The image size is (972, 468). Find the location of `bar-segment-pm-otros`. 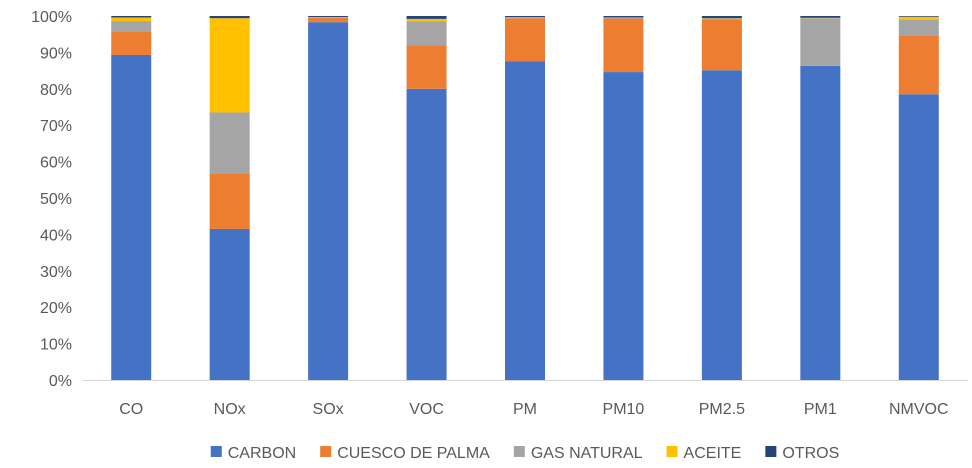

bar-segment-pm-otros is located at coordinates (525, 17).